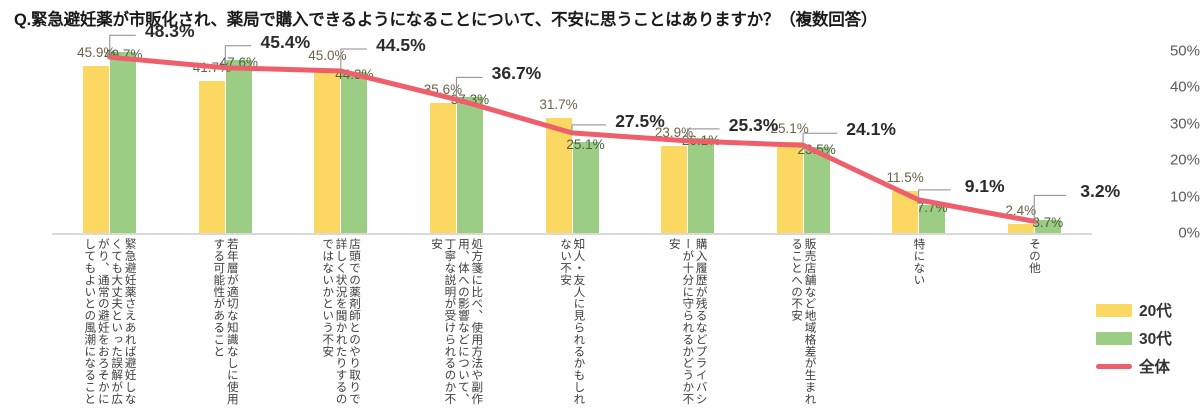  I want to click on legend-label: 30代, so click(1155, 339).